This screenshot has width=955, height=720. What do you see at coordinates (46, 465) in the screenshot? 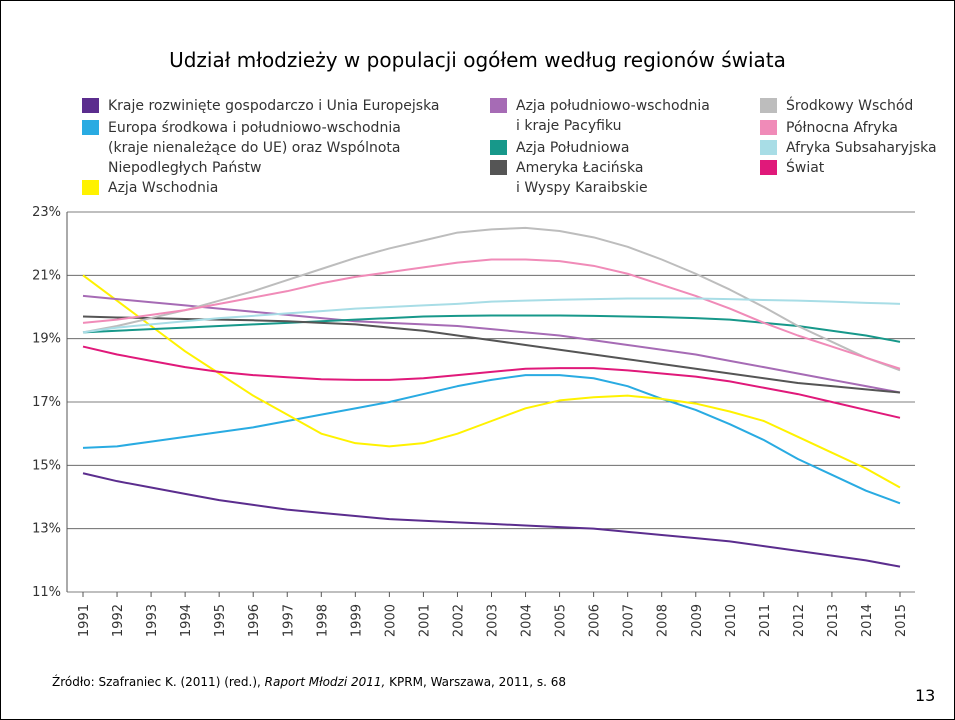
I see `y-tick-label: 15%` at bounding box center [46, 465].